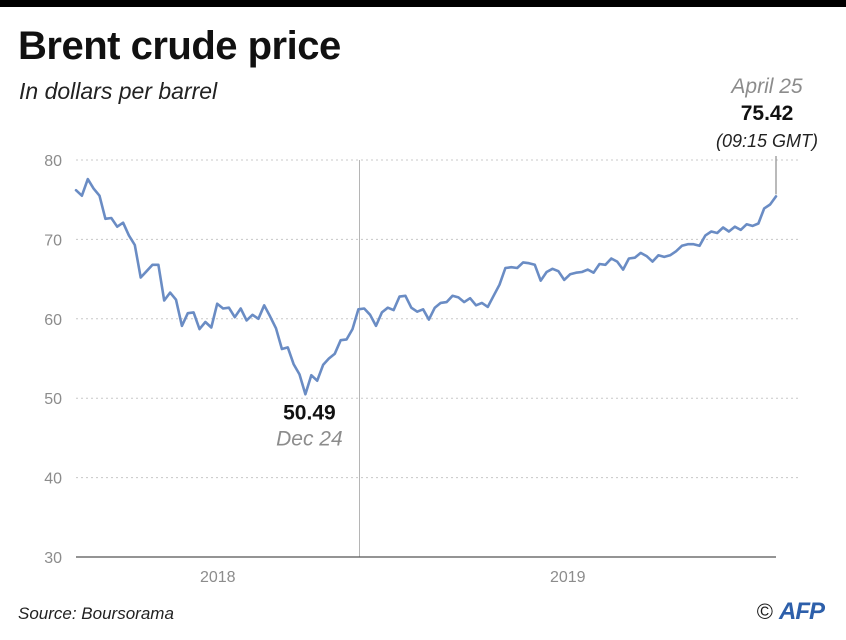  What do you see at coordinates (423, 3) in the screenshot?
I see `top-rule` at bounding box center [423, 3].